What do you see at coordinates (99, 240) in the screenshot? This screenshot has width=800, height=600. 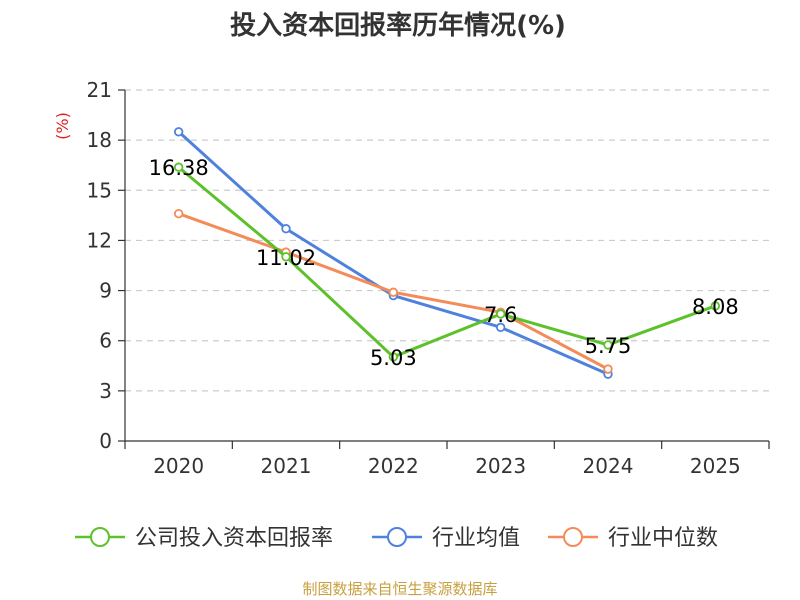 I see `y-tick-label: 12` at bounding box center [99, 240].